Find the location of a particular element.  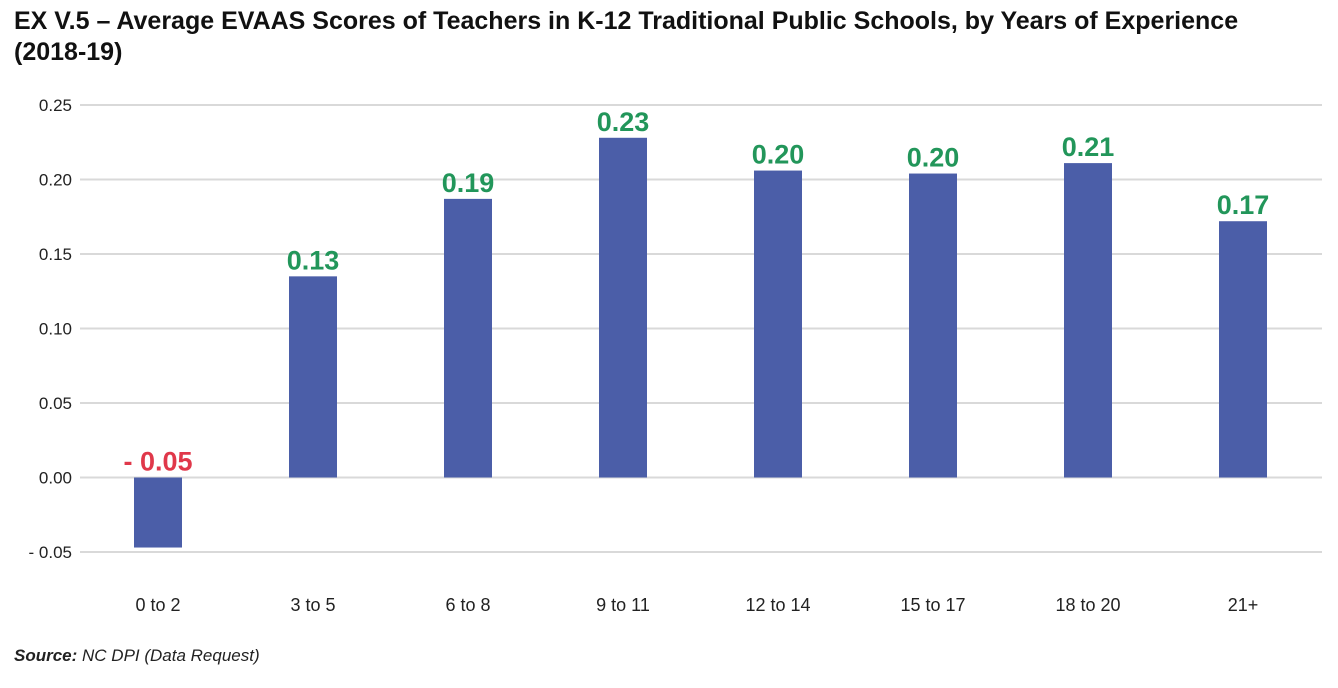

x-tick-label: 0 to 2 is located at coordinates (157, 605).